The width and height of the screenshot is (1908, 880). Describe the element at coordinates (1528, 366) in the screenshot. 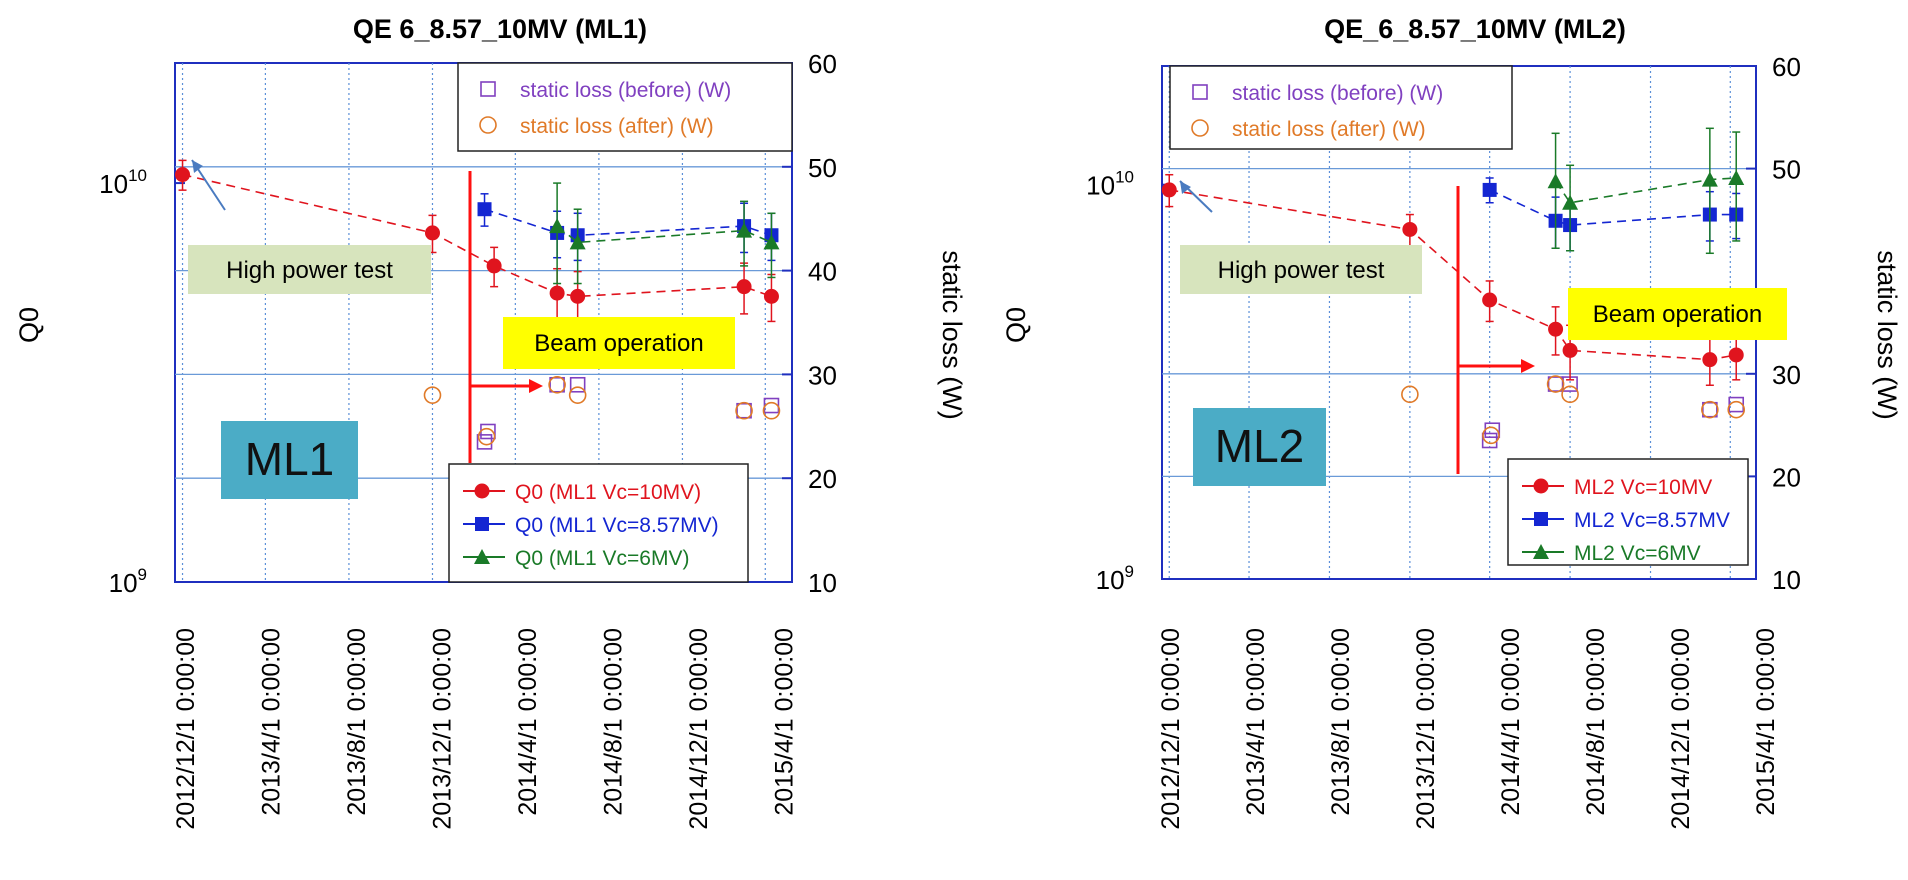

I see `arrow-right-icon` at that location.